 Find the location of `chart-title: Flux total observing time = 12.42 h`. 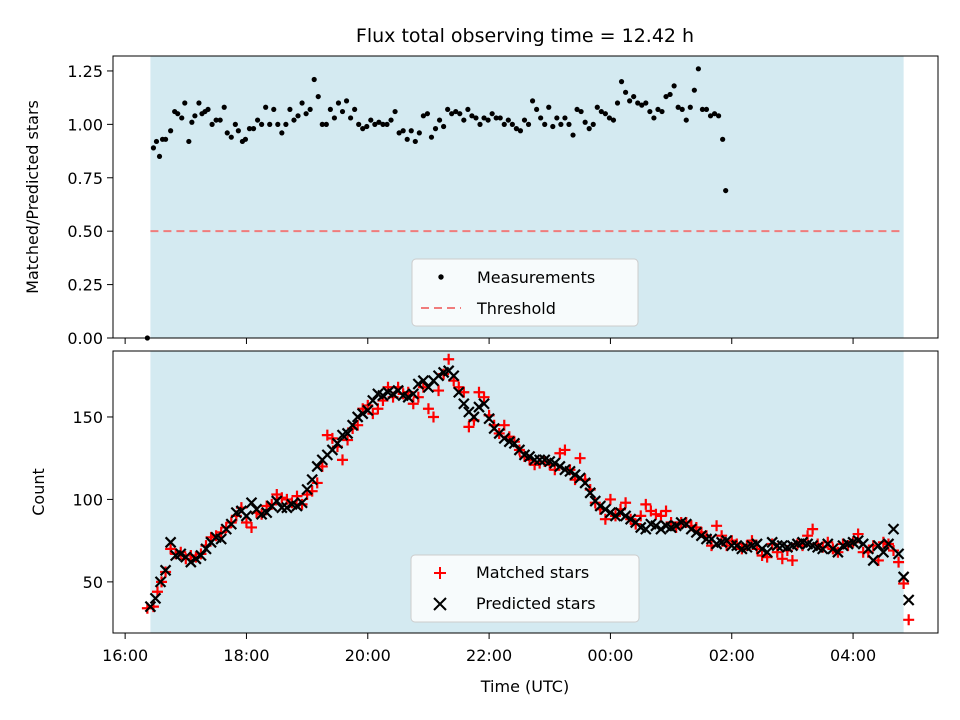

chart-title: Flux total observing time = 12.42 h is located at coordinates (525, 36).